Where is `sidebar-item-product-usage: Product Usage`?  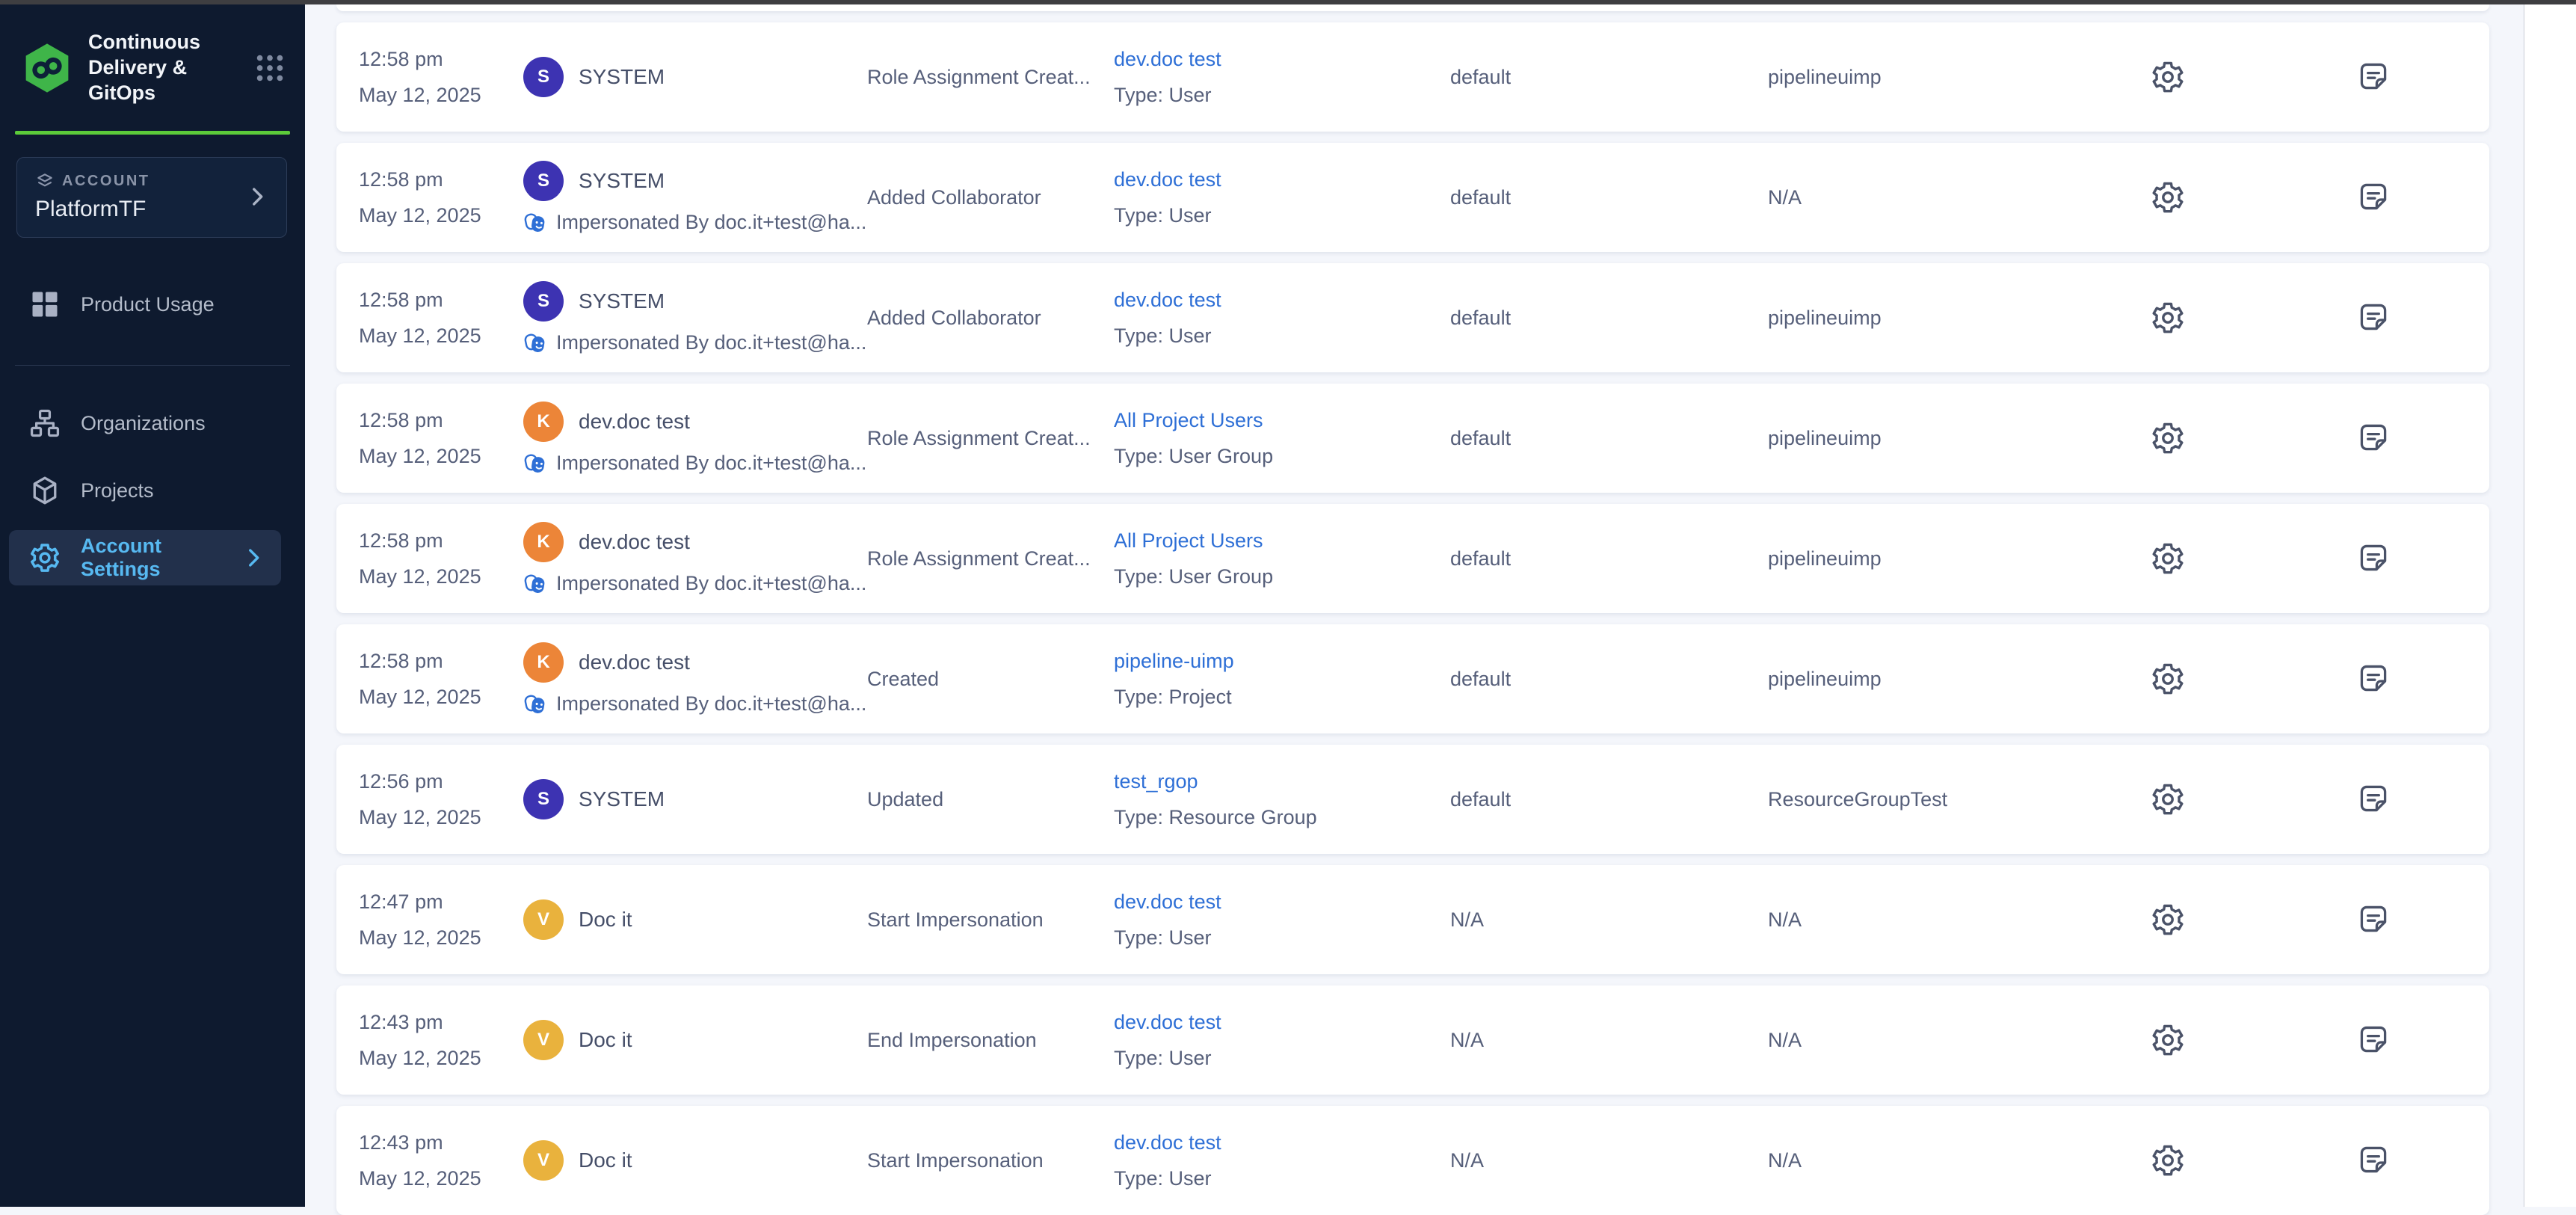 sidebar-item-product-usage: Product Usage is located at coordinates (152, 304).